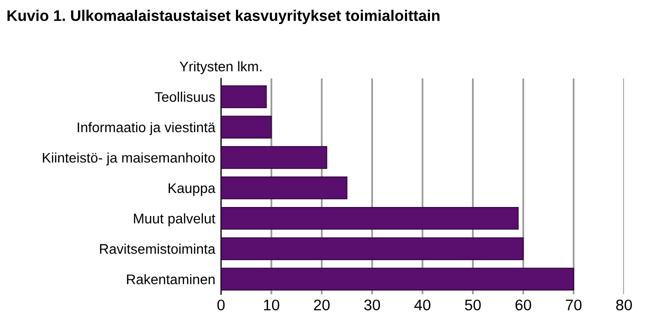 The height and width of the screenshot is (327, 650). Describe the element at coordinates (524, 305) in the screenshot. I see `x-tick-label: 60` at that location.